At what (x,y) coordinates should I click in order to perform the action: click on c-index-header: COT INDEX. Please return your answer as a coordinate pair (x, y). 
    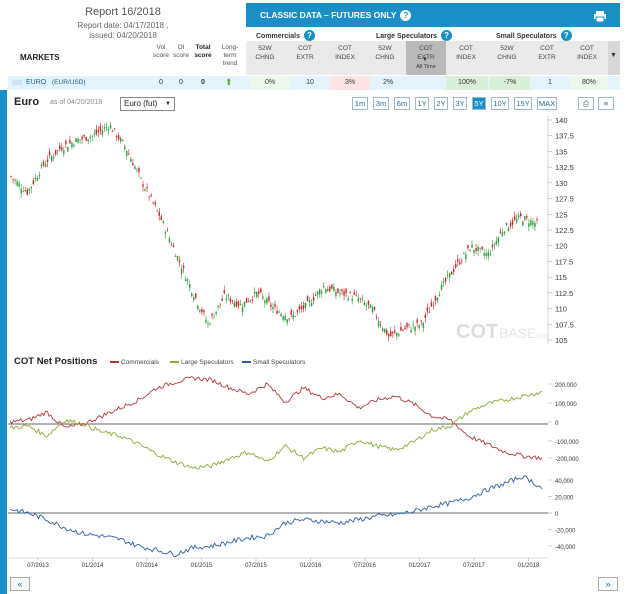
    Looking at the image, I should click on (345, 53).